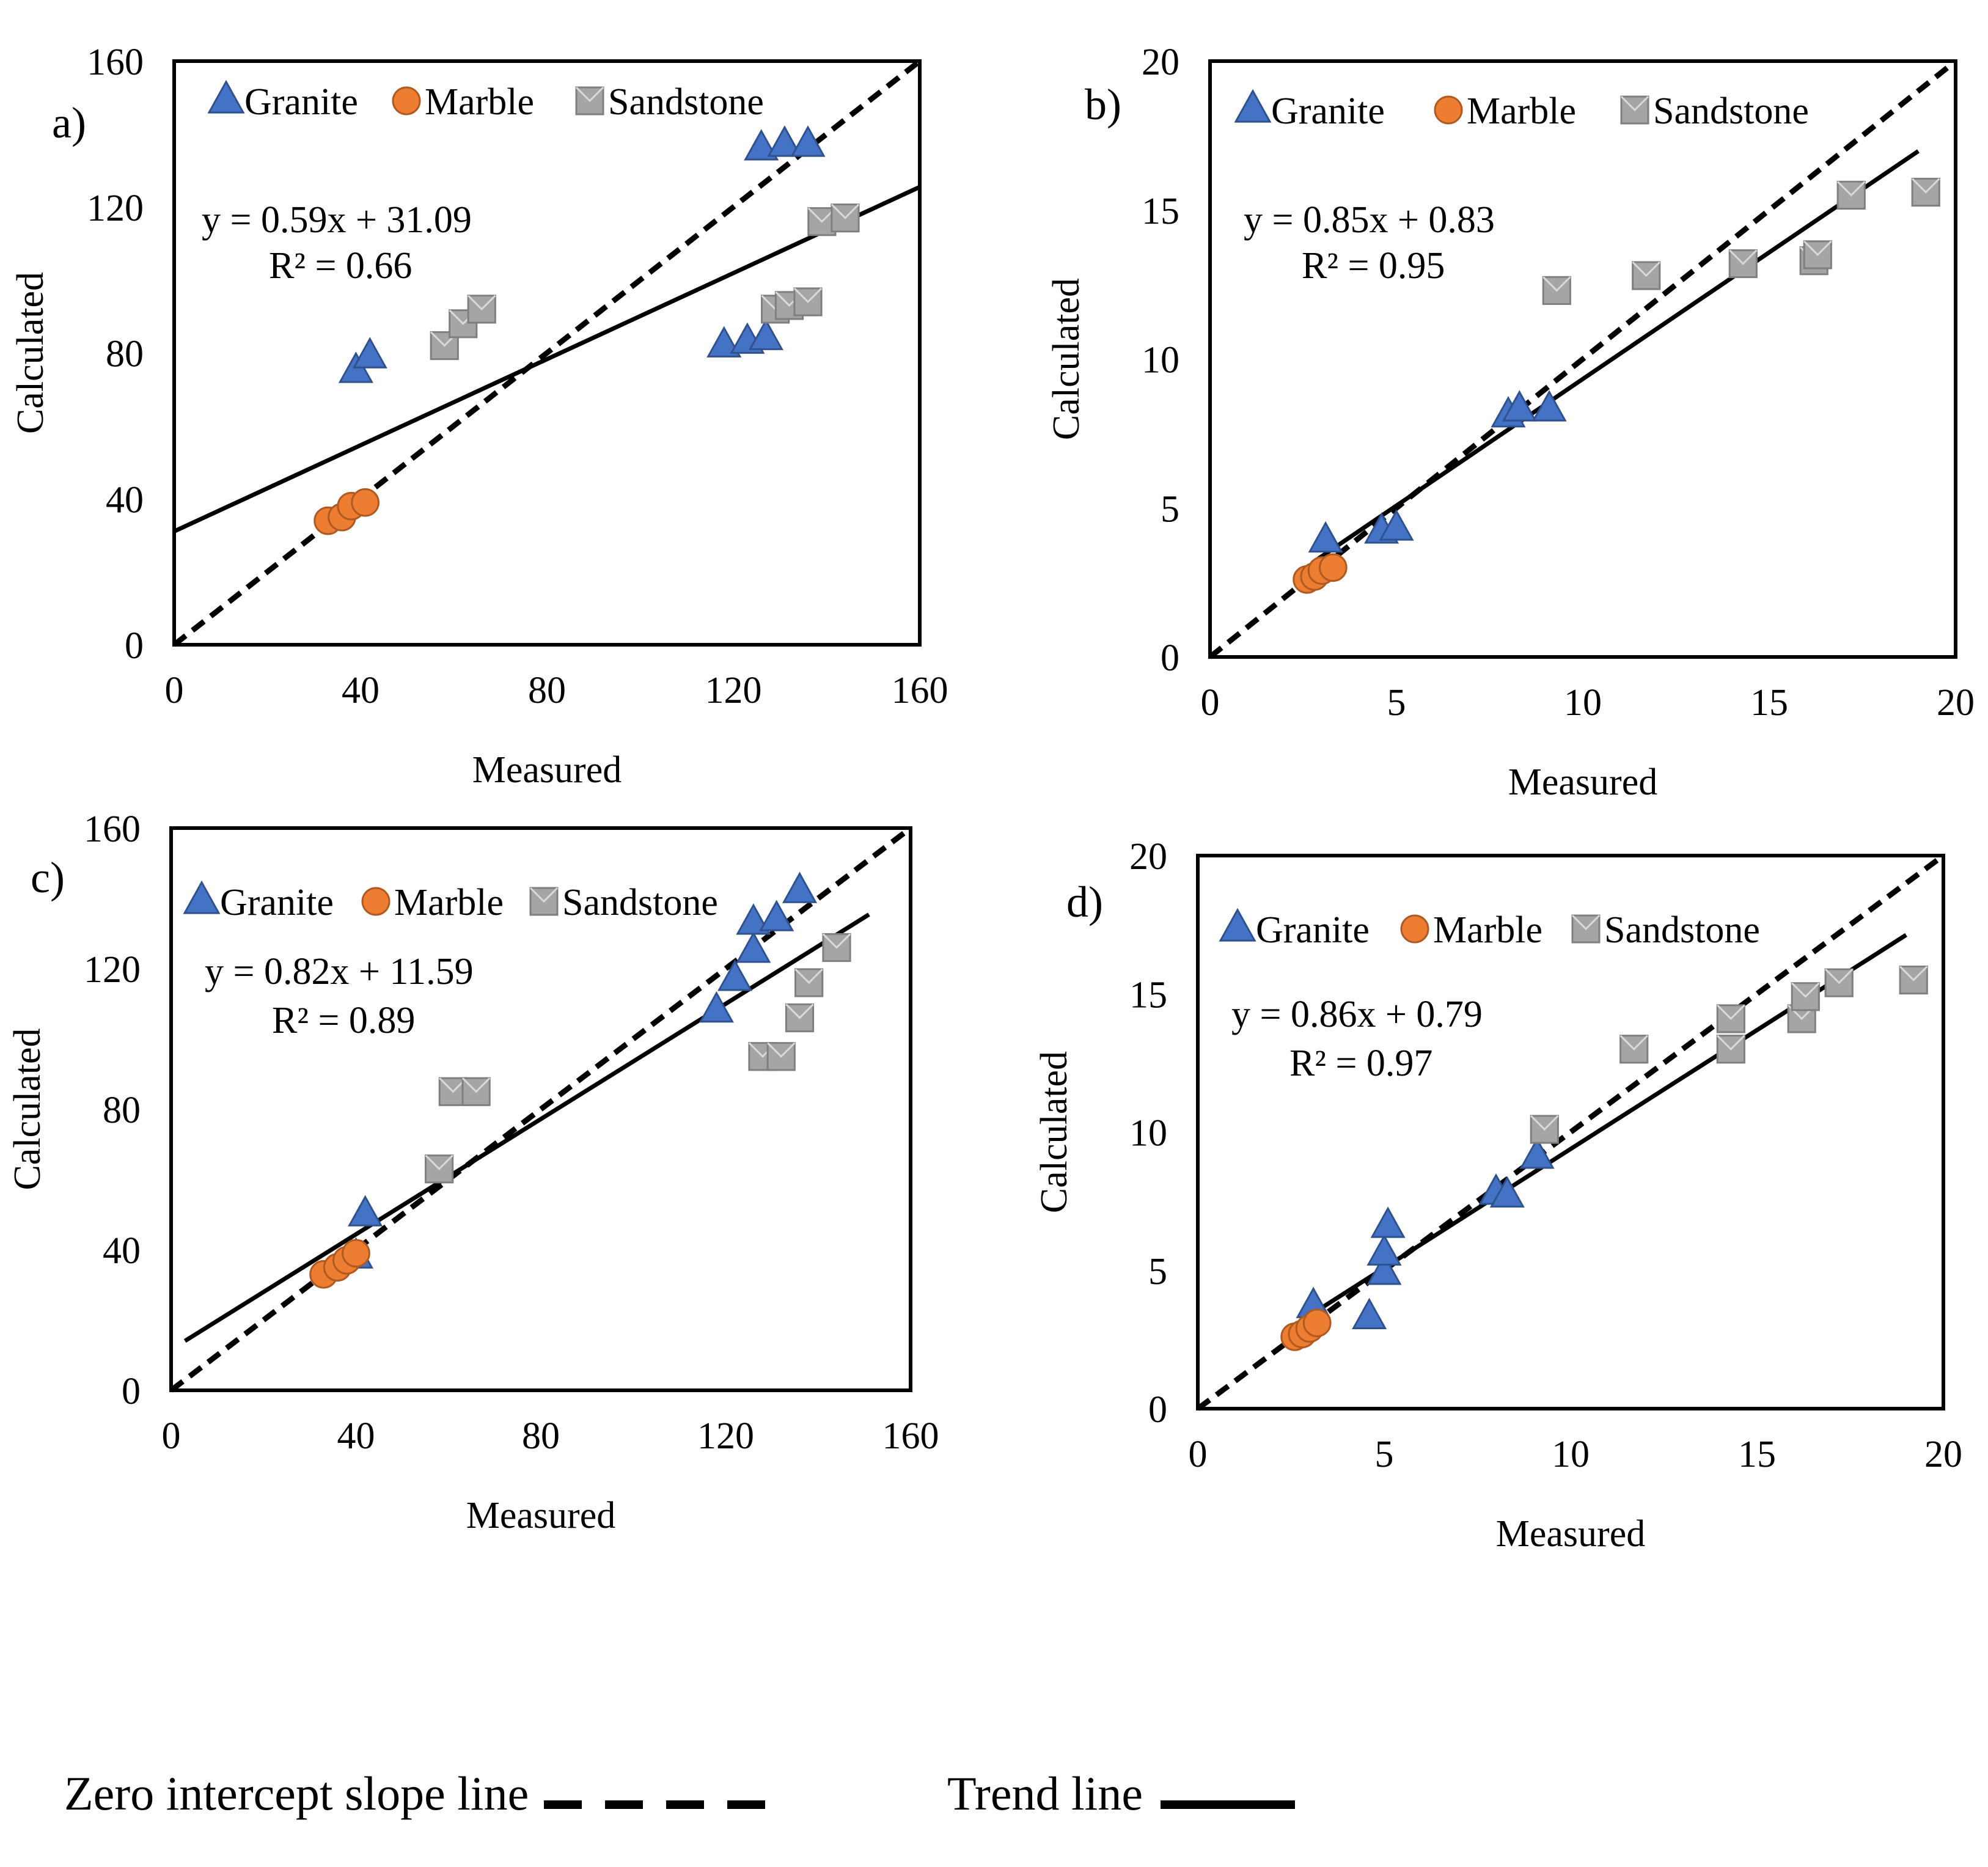  Describe the element at coordinates (418, 1794) in the screenshot. I see `zero-intercept-legend: Zero intercept slope line` at that location.